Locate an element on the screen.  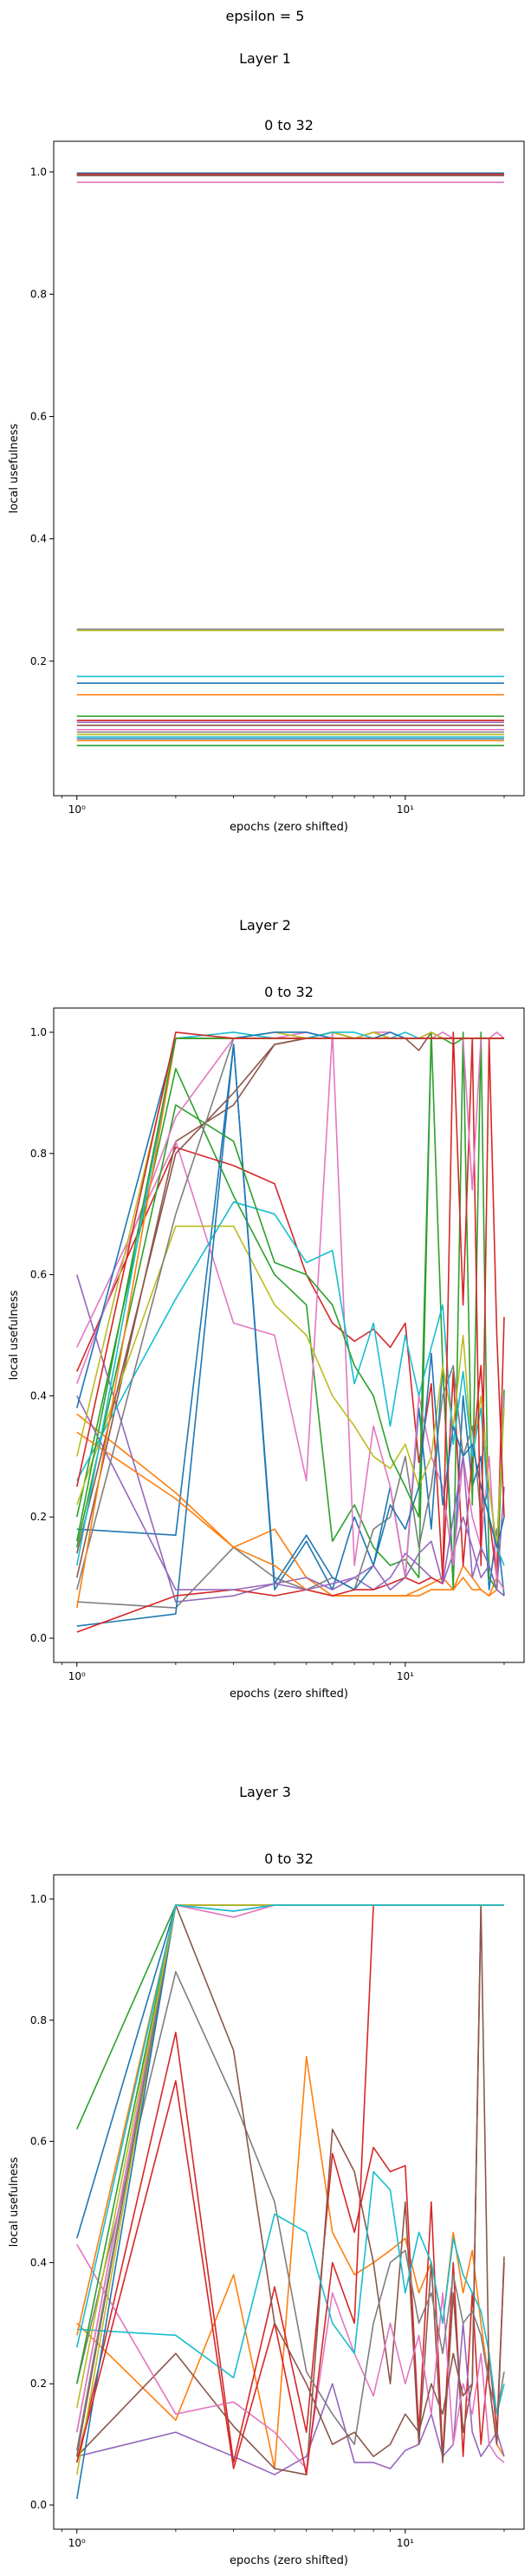
chart-header: Layer 2 is located at coordinates (265, 925).